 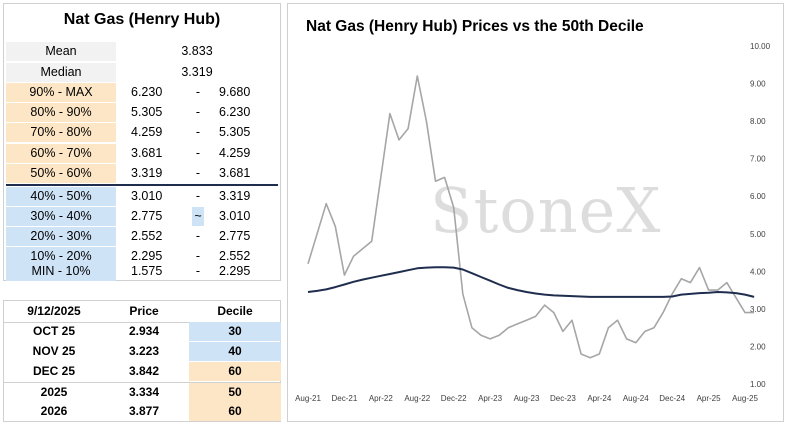 What do you see at coordinates (672, 398) in the screenshot?
I see `x-tick-label: Dec-24` at bounding box center [672, 398].